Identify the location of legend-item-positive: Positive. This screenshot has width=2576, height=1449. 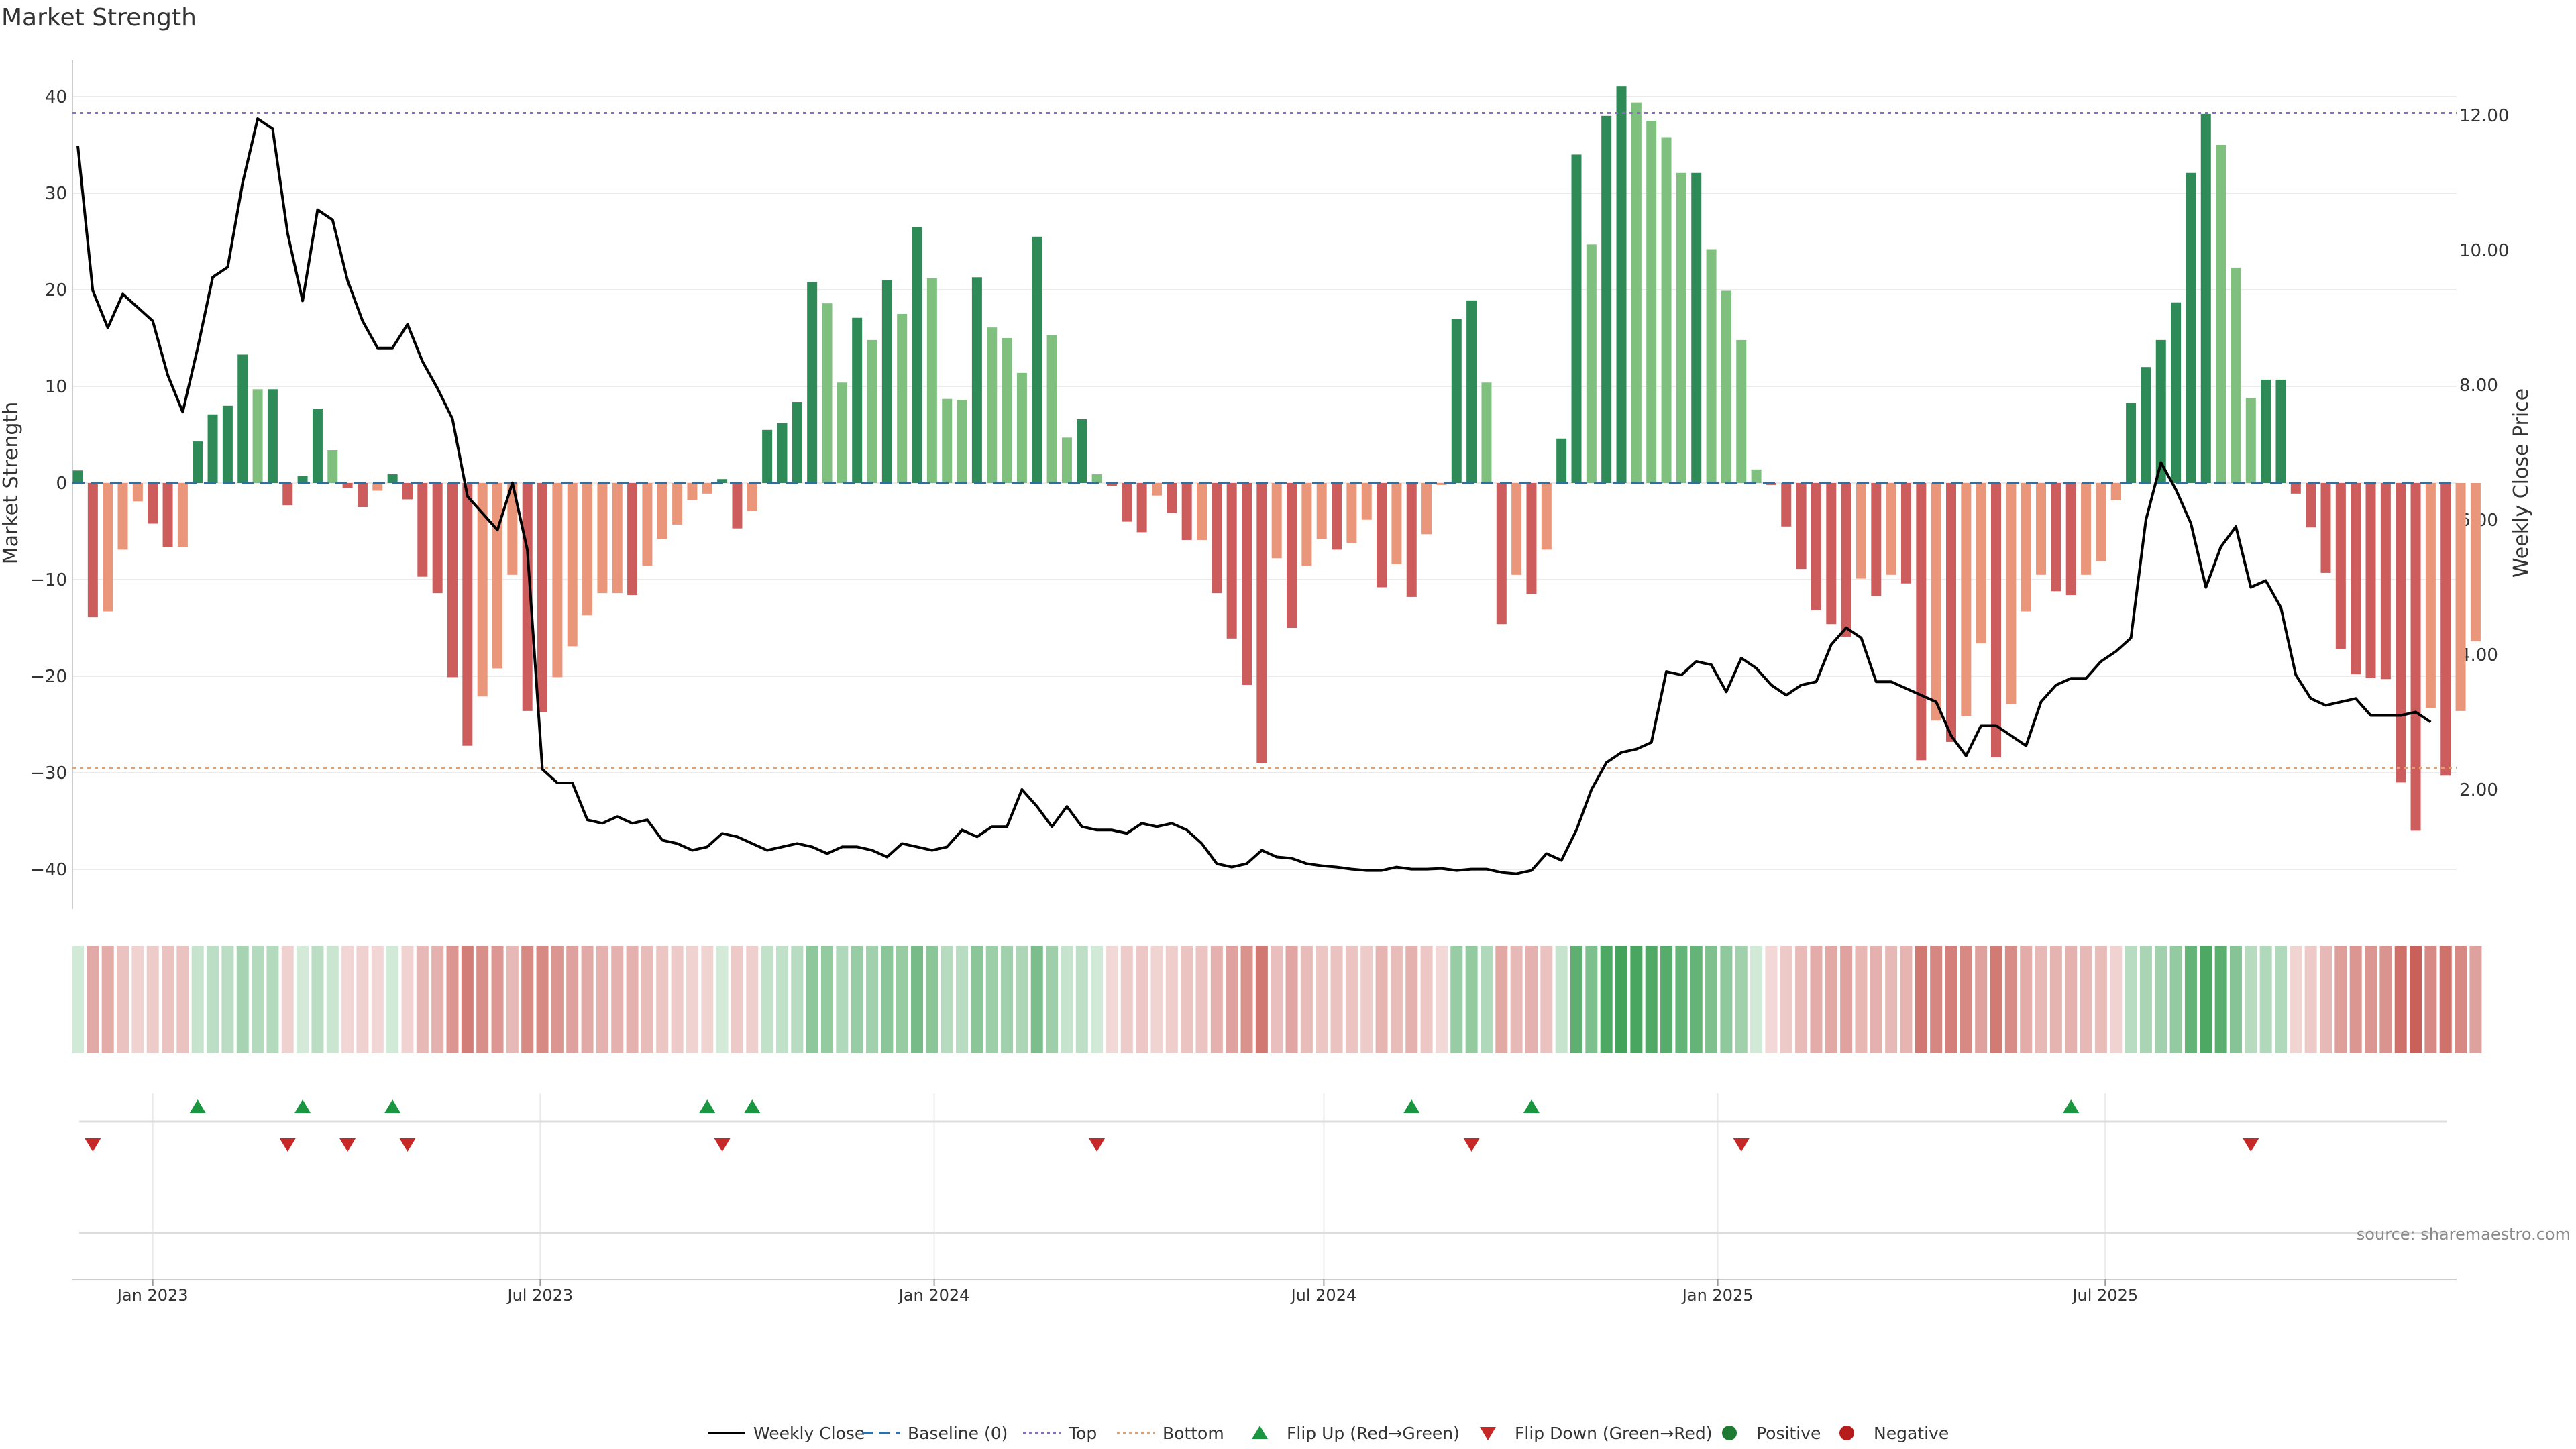
(1771, 1433).